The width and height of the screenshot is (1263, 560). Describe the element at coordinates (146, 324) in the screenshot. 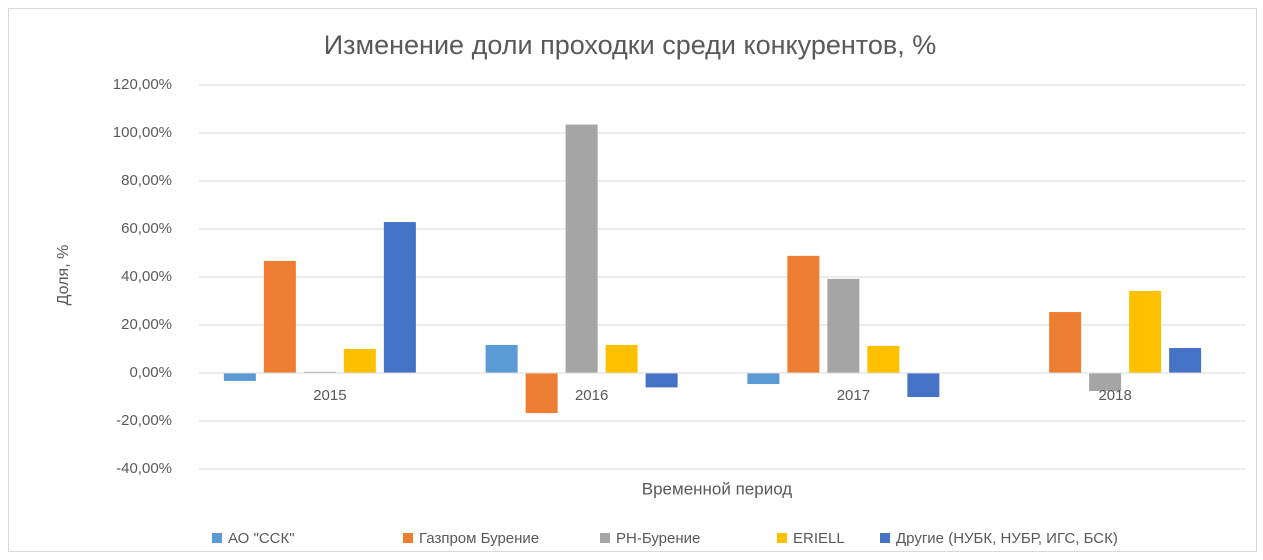

I see `y-tick-label: 20,00%` at that location.